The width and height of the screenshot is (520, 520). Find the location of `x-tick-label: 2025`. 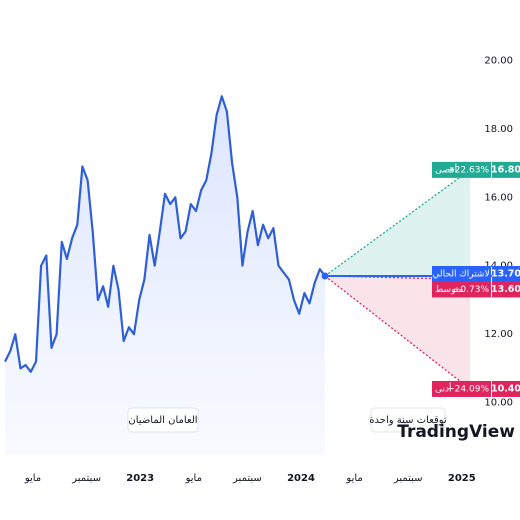

x-tick-label: 2025 is located at coordinates (462, 478).